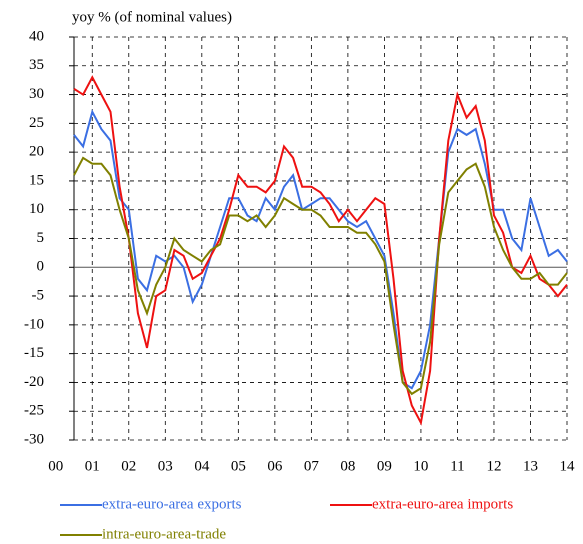 This screenshot has width=583, height=544. Describe the element at coordinates (34, 411) in the screenshot. I see `y-tick-label: -25` at that location.